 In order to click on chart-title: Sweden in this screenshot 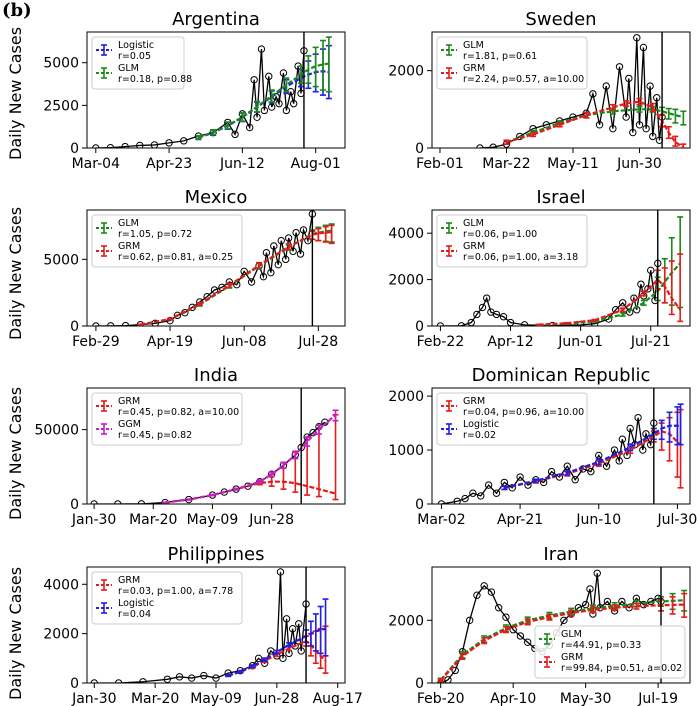, I will do `click(560, 19)`.